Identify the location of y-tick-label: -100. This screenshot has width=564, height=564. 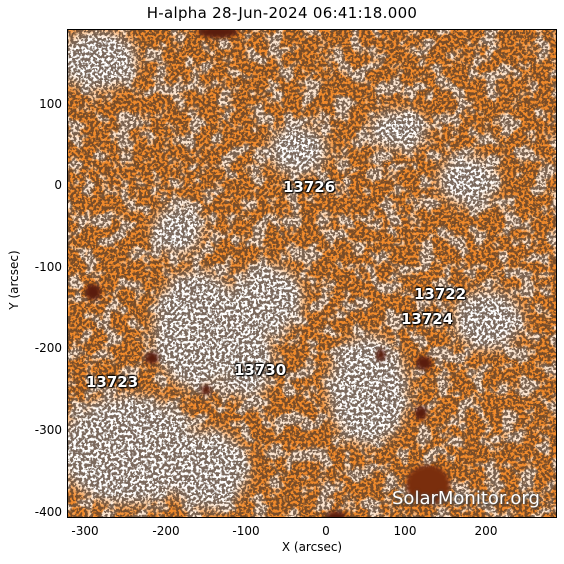
(48, 267).